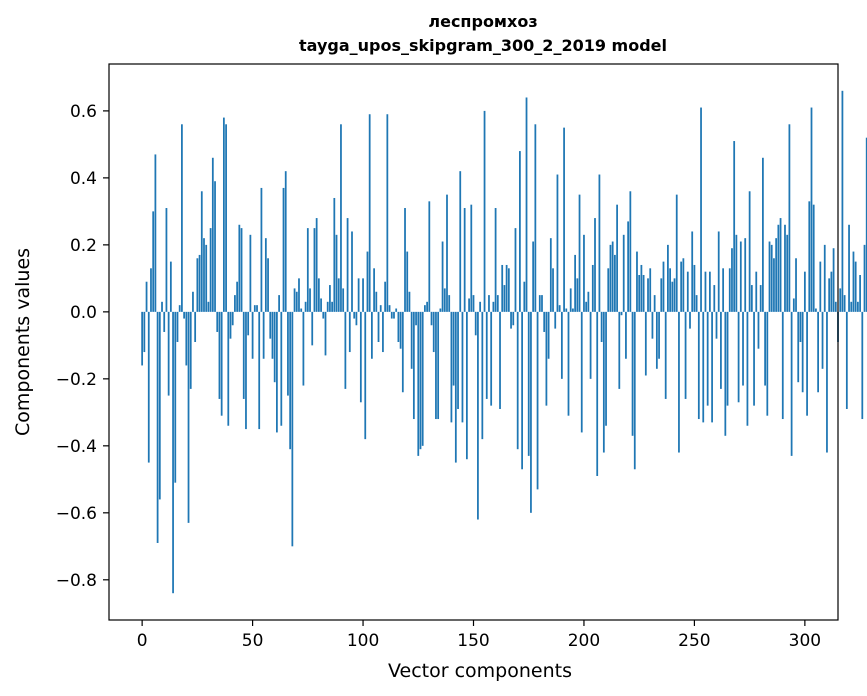 The height and width of the screenshot is (696, 867). I want to click on x-tick-label: 0, so click(142, 641).